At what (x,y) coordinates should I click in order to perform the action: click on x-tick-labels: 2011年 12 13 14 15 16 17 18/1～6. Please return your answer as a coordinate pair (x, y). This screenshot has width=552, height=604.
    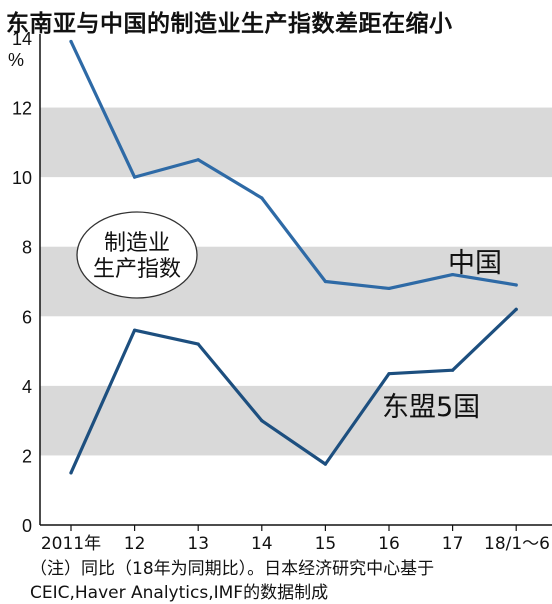
    Looking at the image, I should click on (295, 544).